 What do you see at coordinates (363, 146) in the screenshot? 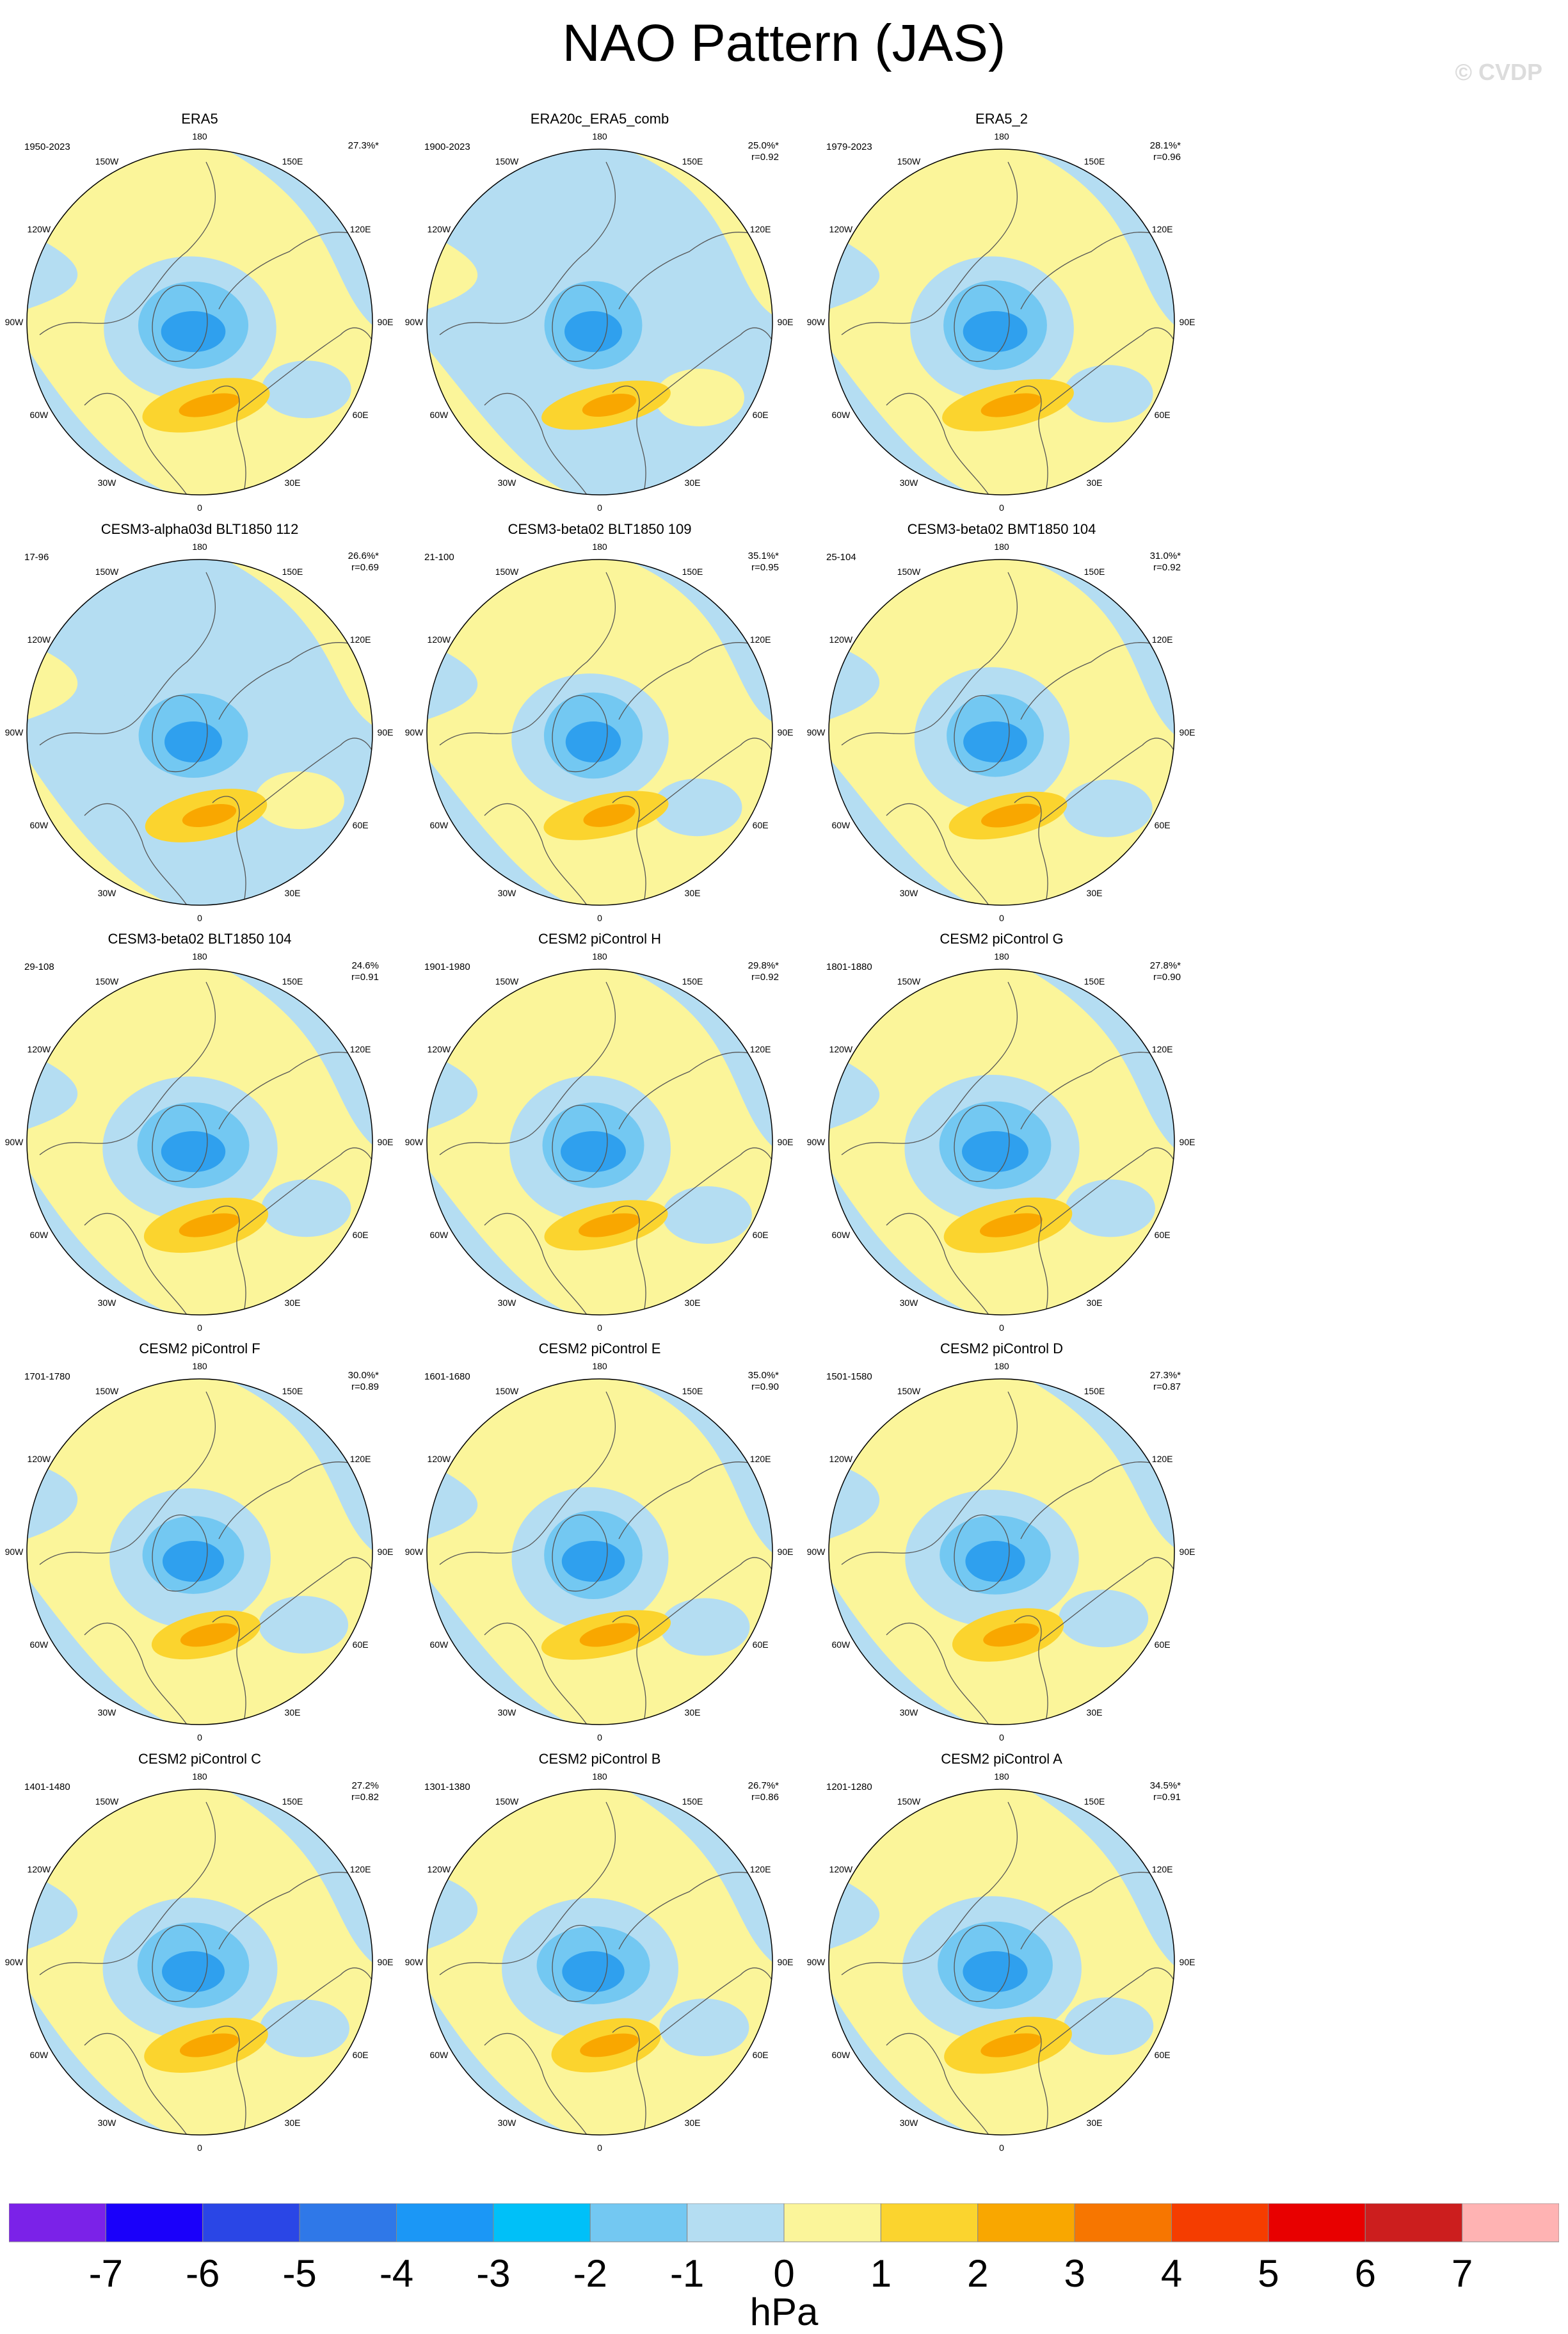
I see `panel-stats: 27.3%*` at bounding box center [363, 146].